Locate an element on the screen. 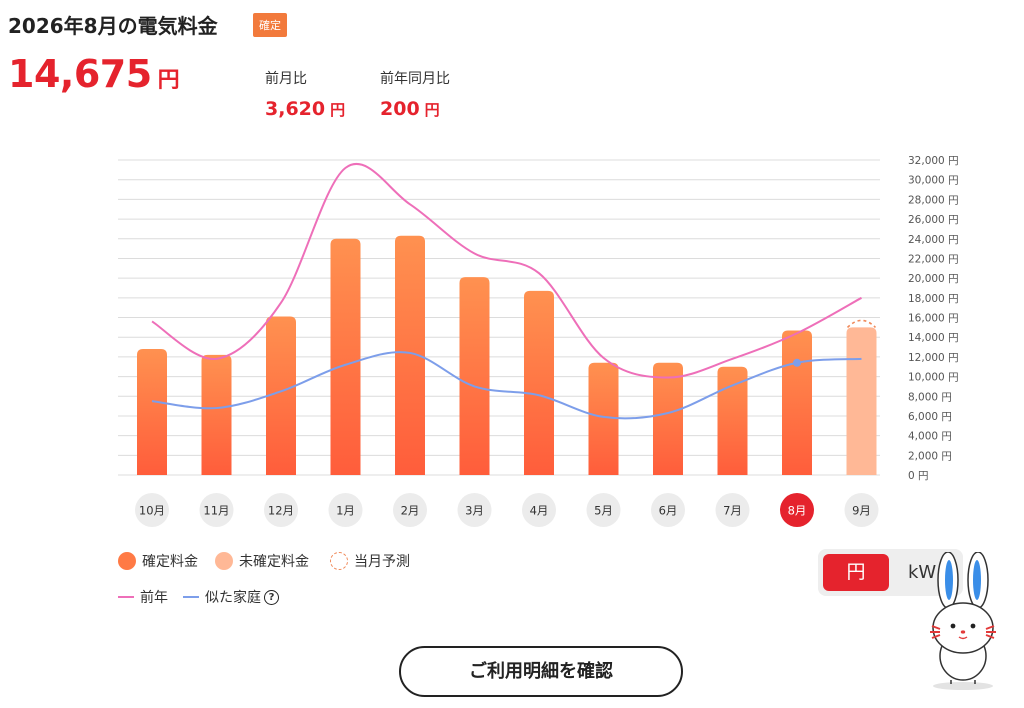 Image resolution: width=1024 pixels, height=708 pixels. legend-forecast: 当月予測 is located at coordinates (370, 561).